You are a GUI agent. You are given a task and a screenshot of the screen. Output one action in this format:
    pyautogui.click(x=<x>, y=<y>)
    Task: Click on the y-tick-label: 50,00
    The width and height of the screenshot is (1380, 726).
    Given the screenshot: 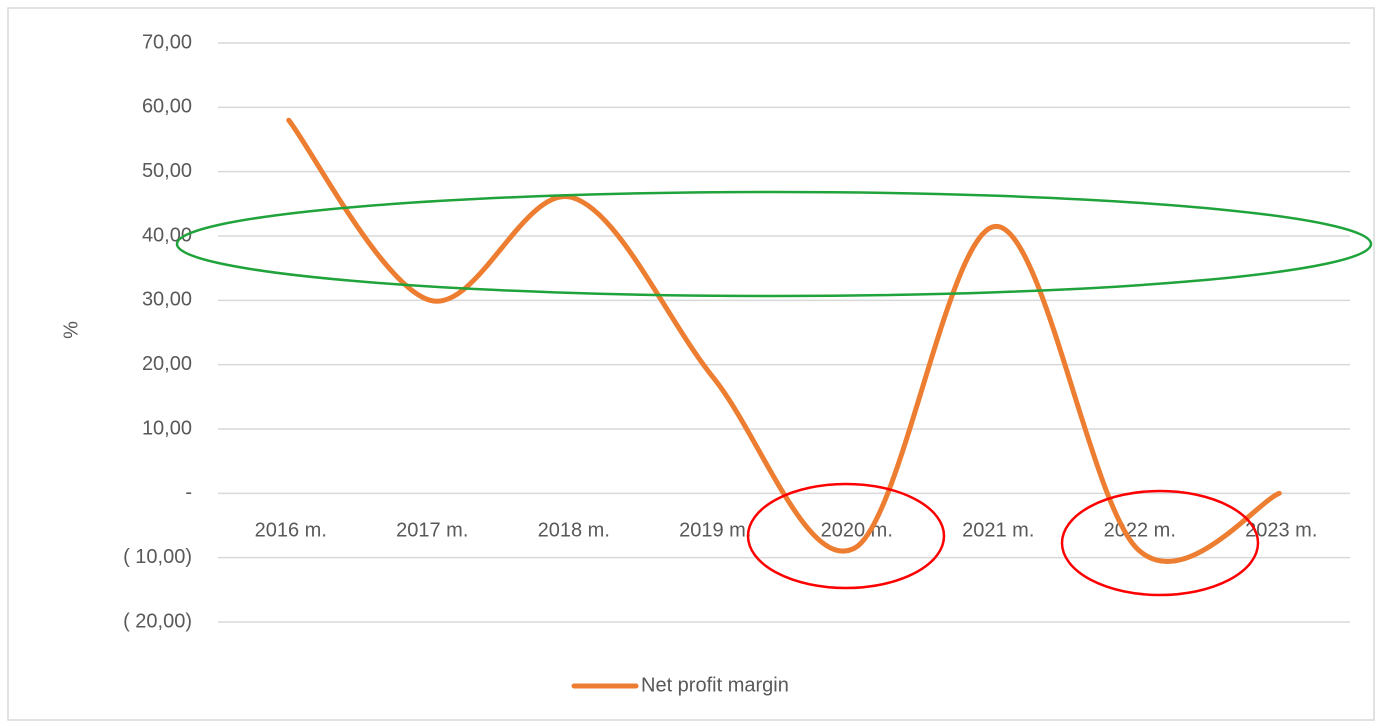 What is the action you would take?
    pyautogui.click(x=167, y=171)
    